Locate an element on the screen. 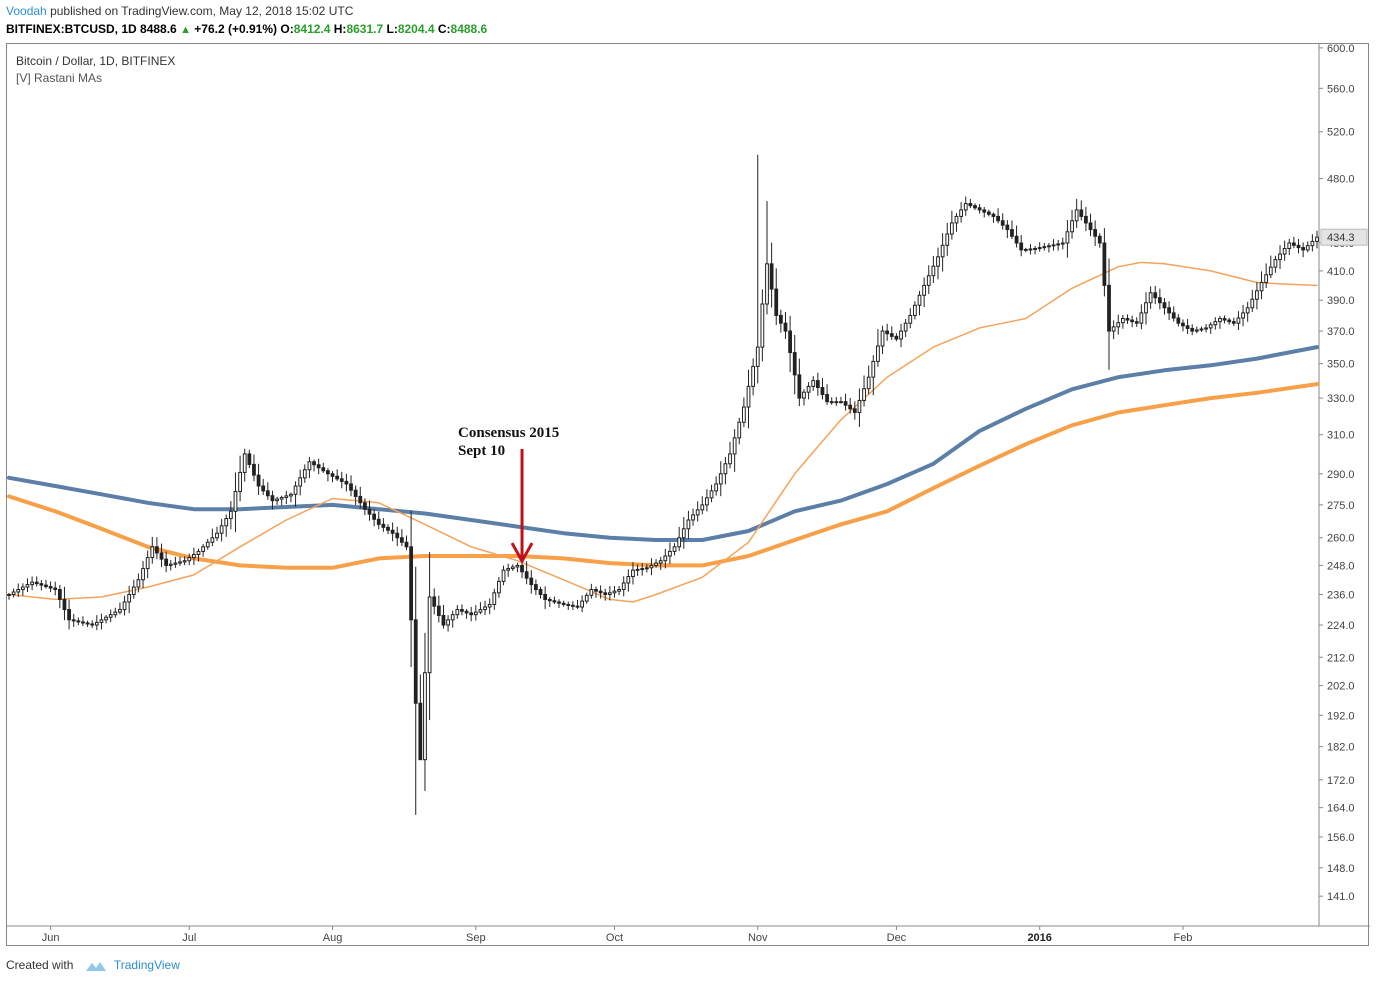 The height and width of the screenshot is (983, 1377). y-tick-label: 410.0 is located at coordinates (1341, 272).